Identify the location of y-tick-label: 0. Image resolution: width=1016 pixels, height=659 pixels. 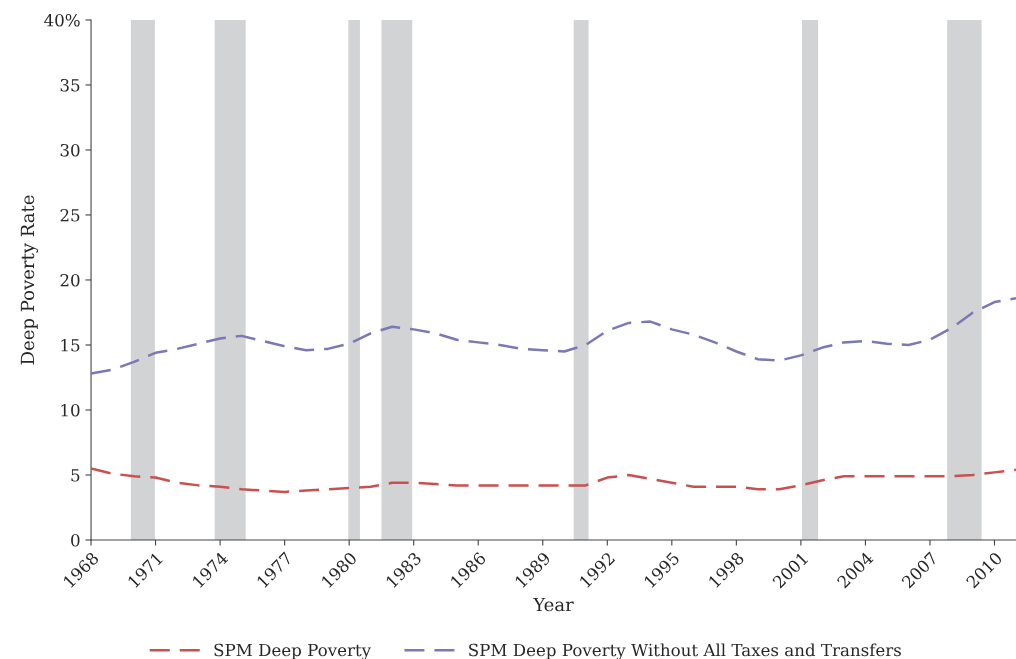
(75, 540).